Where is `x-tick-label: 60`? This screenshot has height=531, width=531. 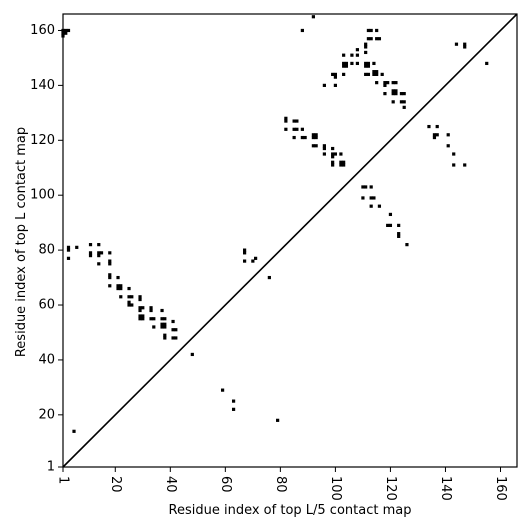 x-tick-label: 60 is located at coordinates (225, 484).